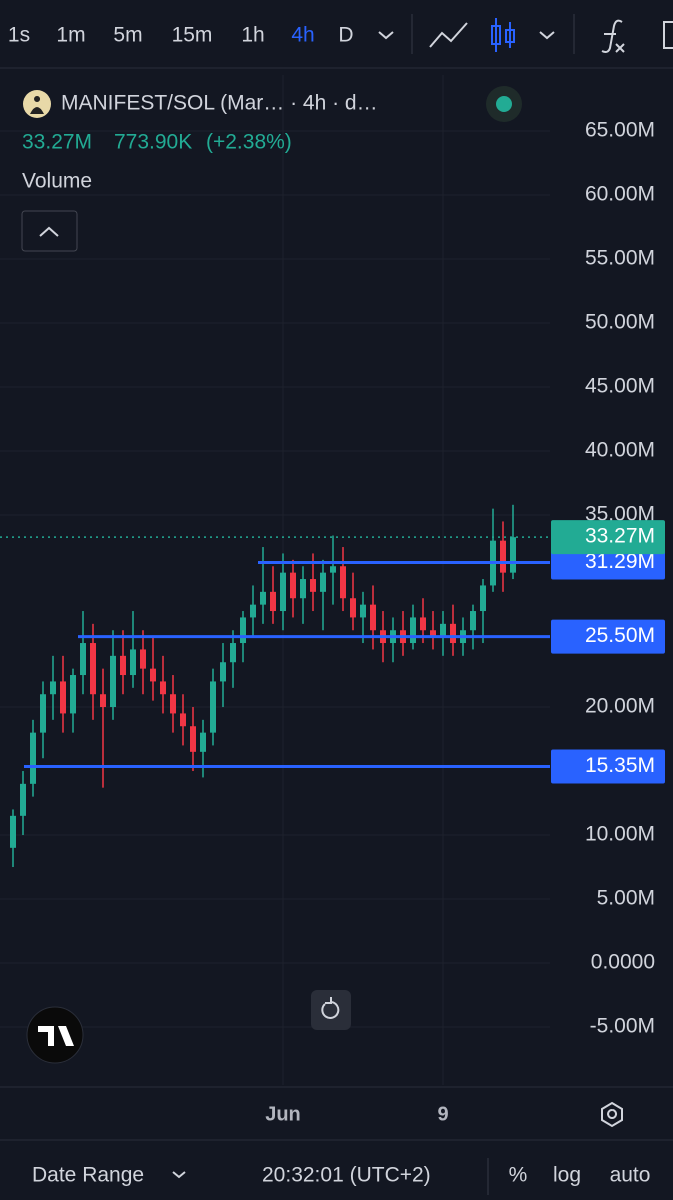 Image resolution: width=673 pixels, height=1200 pixels. I want to click on x-tick-label: Jun, so click(283, 1114).